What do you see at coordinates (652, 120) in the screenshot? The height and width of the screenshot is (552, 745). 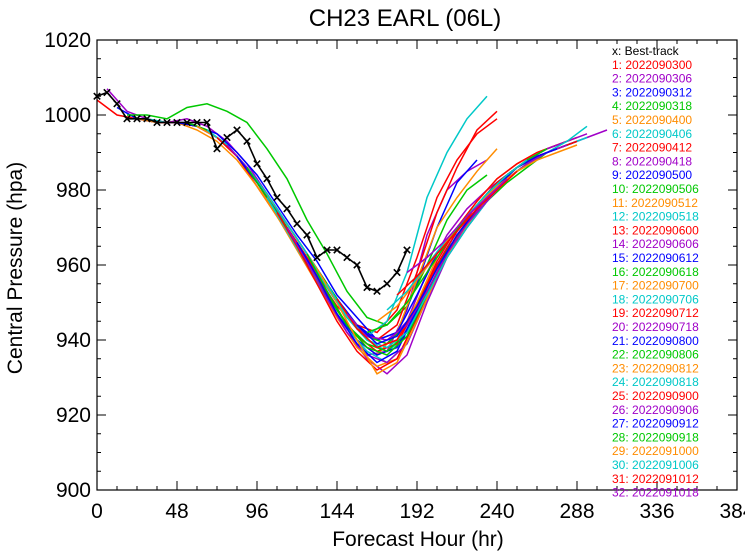 I see `legend-item: 5: 2022090400` at bounding box center [652, 120].